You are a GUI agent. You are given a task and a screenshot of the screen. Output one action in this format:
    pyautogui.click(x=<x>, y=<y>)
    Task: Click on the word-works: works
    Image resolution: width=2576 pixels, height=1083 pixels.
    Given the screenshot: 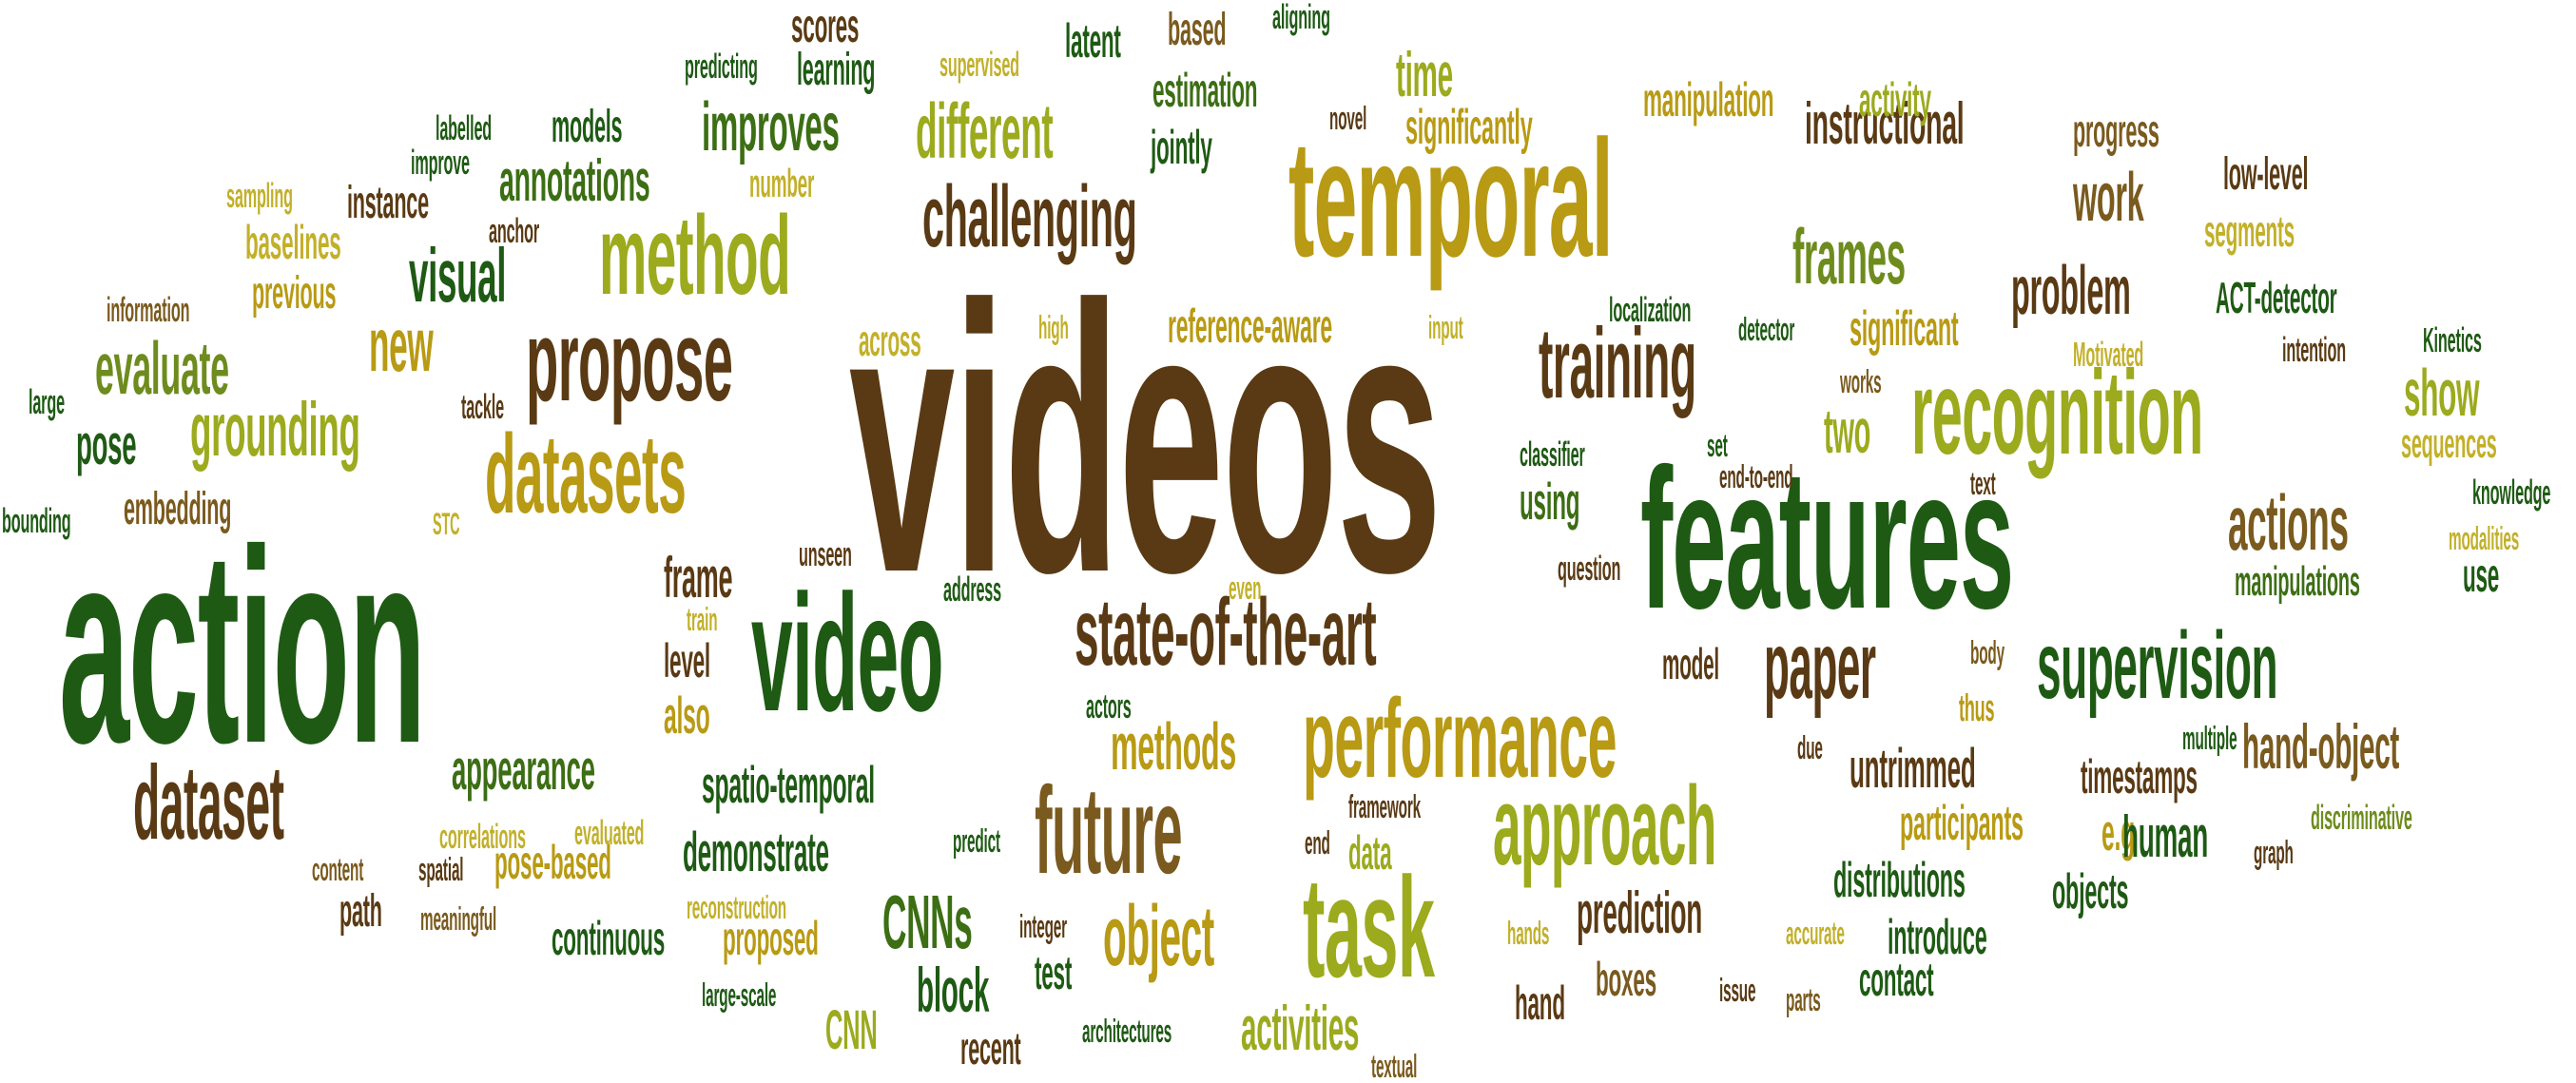 What is the action you would take?
    pyautogui.click(x=1861, y=382)
    